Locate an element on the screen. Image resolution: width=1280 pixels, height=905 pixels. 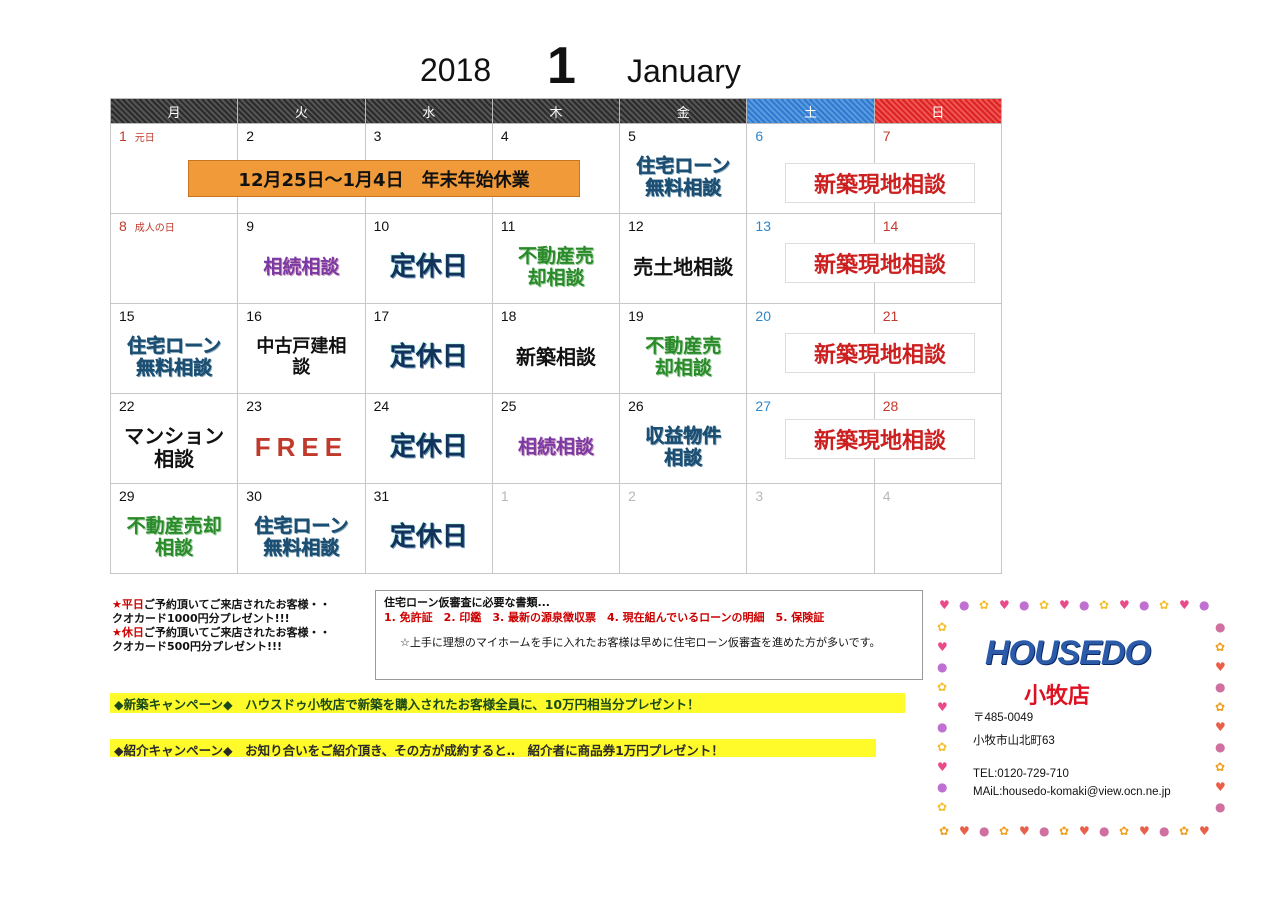
day-number-text: 20 is located at coordinates (763, 316).